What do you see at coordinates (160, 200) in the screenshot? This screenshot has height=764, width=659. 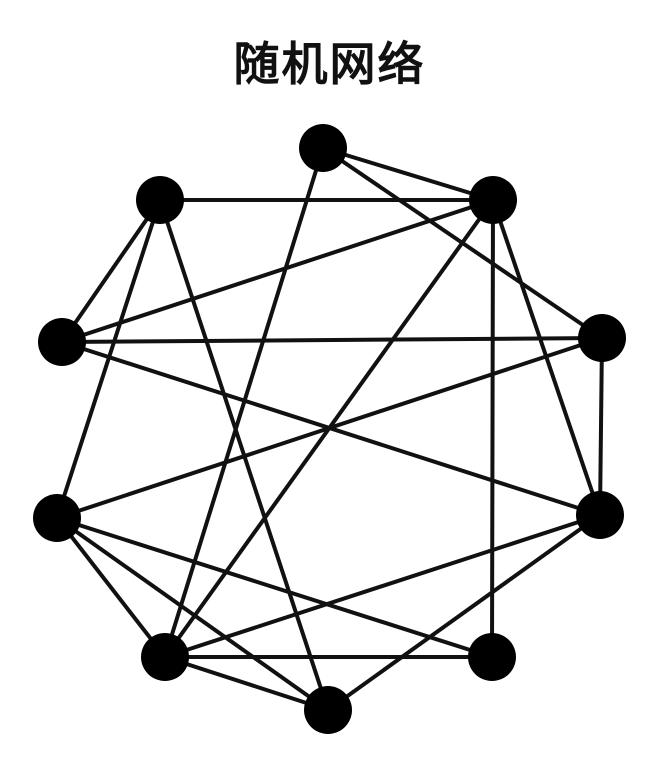 I see `node-upper-left` at bounding box center [160, 200].